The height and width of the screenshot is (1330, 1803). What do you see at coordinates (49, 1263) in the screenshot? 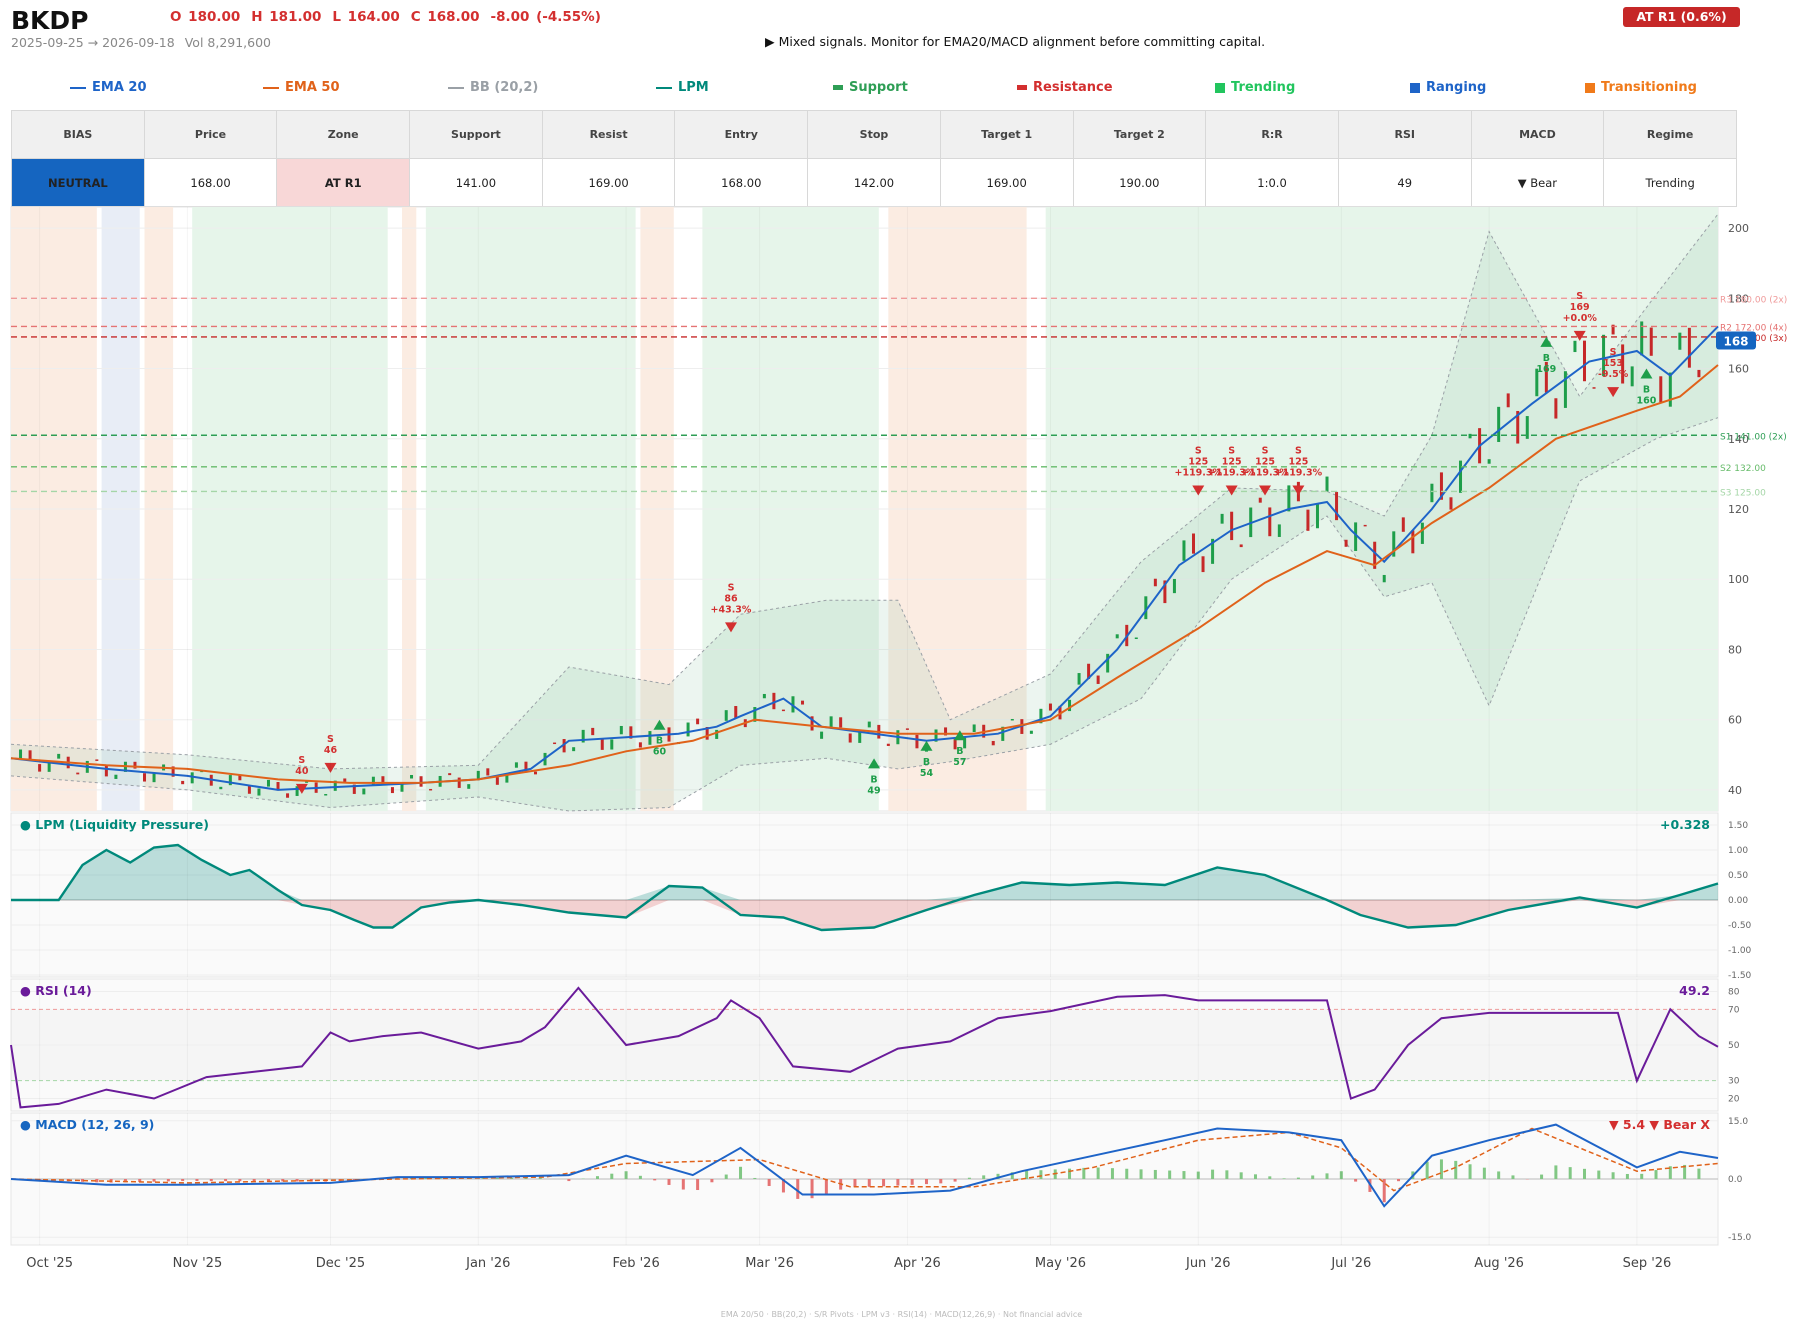
I see `x-tick-label: Oct '25` at bounding box center [49, 1263].